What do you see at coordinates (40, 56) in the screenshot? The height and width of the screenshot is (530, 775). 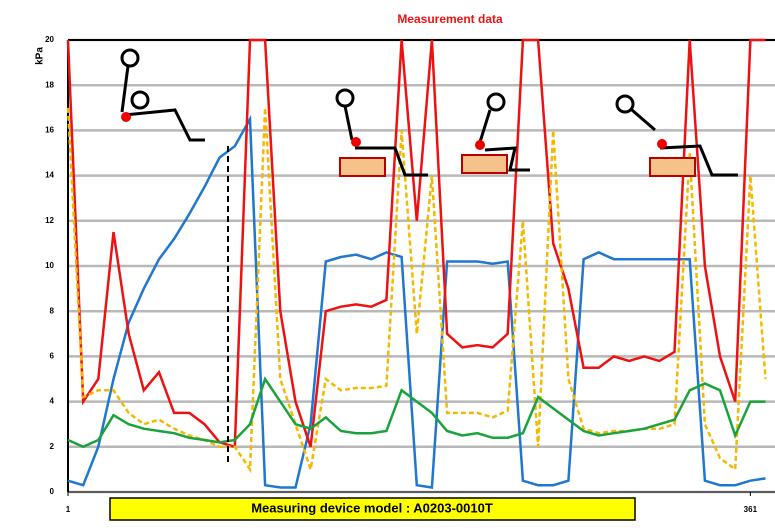 I see `y-axis-label: kPa` at bounding box center [40, 56].